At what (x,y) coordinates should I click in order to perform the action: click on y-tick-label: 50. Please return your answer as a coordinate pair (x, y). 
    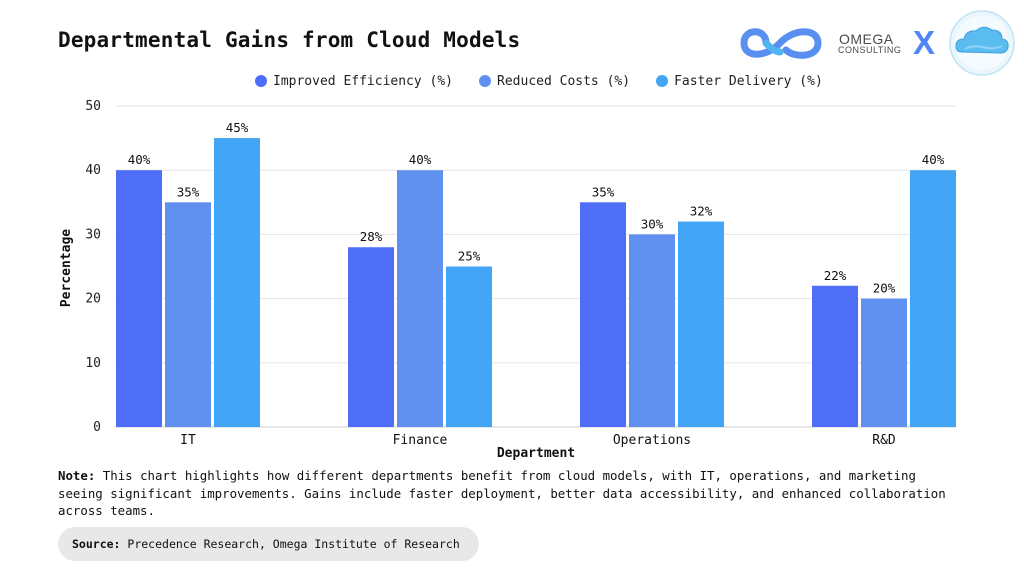
    Looking at the image, I should click on (93, 106).